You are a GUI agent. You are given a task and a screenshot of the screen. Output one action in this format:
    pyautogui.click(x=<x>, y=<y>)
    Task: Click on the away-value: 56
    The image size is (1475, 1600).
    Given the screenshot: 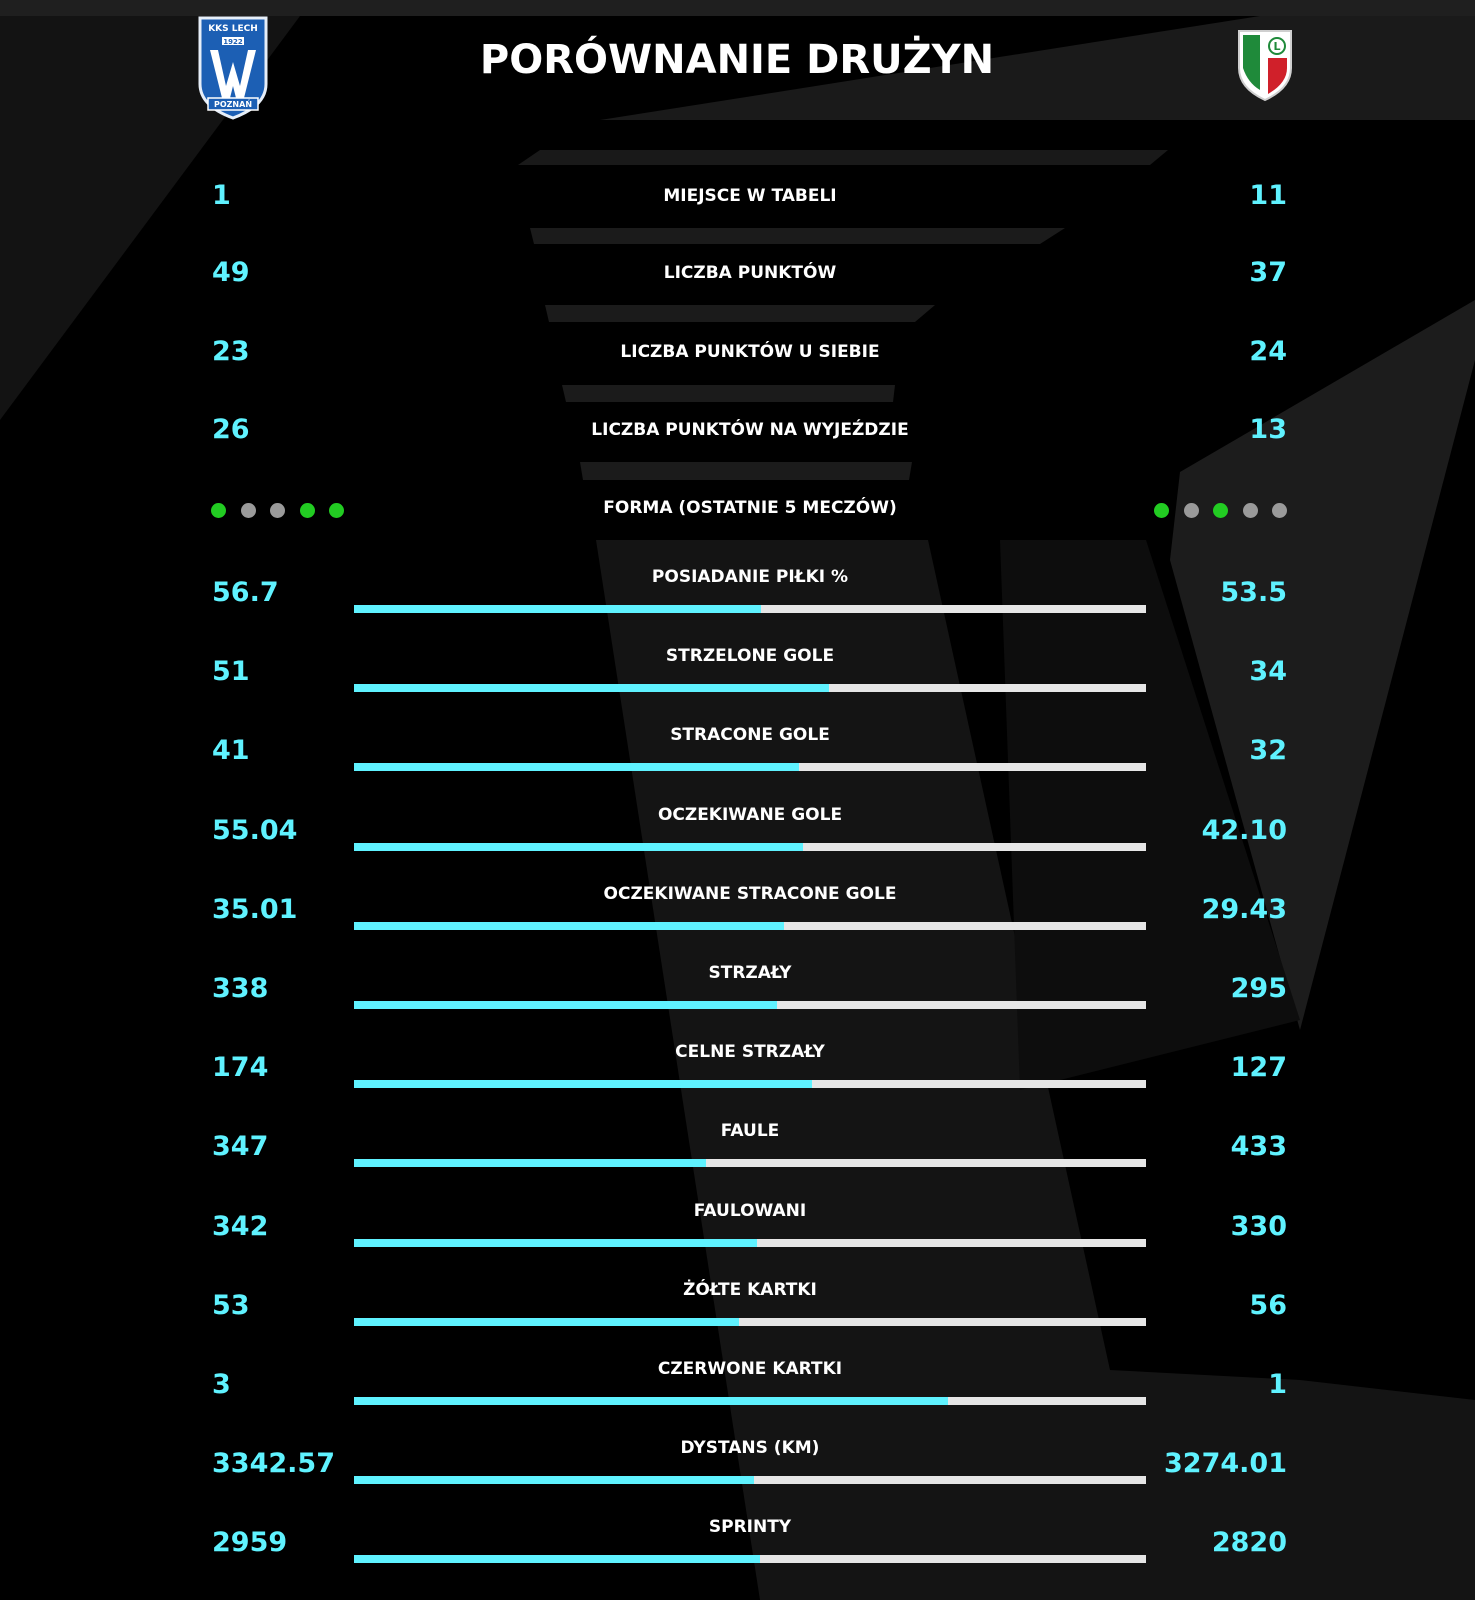 What is the action you would take?
    pyautogui.click(x=1268, y=1305)
    